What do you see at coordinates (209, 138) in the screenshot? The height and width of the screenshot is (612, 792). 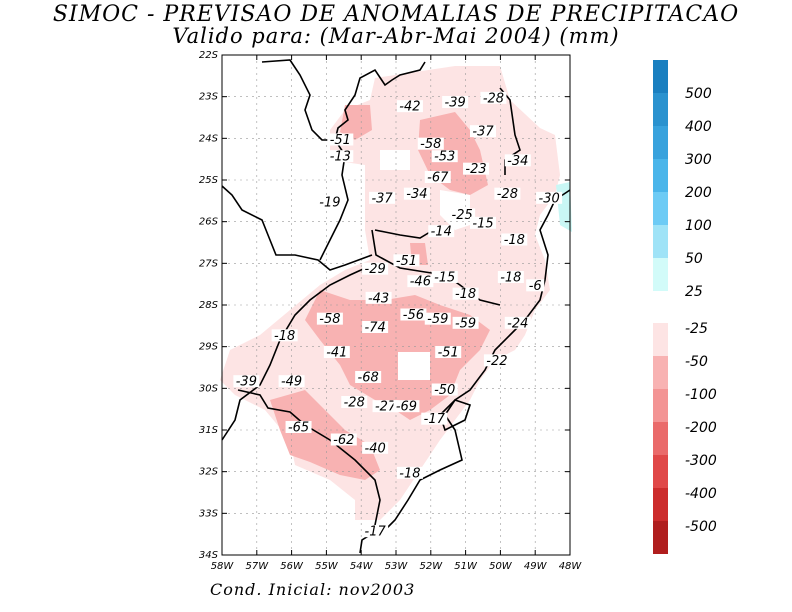 I see `lat-tick-label: 24S` at bounding box center [209, 138].